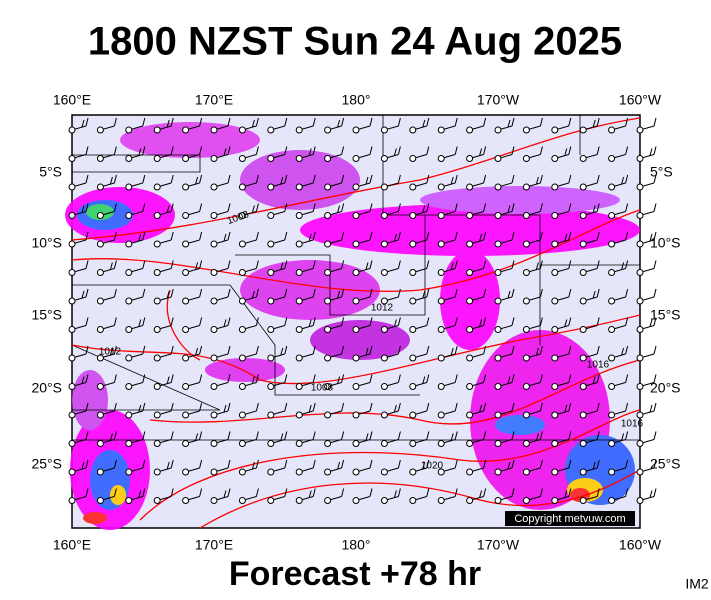 The height and width of the screenshot is (600, 711). Describe the element at coordinates (570, 518) in the screenshot. I see `copyright-box` at that location.